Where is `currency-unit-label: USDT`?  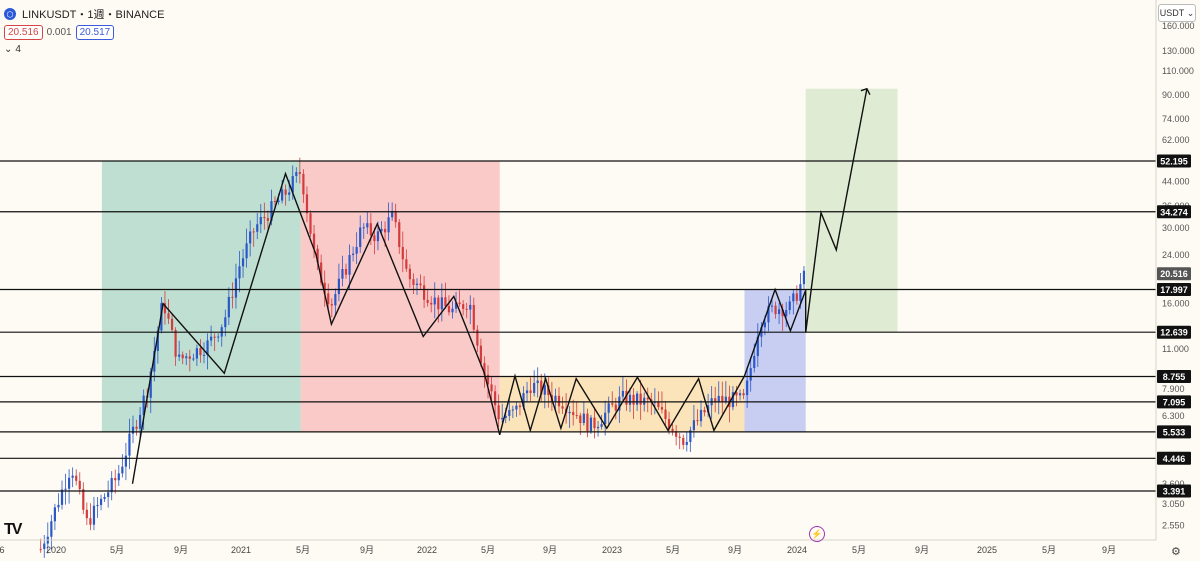
currency-unit-label: USDT is located at coordinates (1172, 13).